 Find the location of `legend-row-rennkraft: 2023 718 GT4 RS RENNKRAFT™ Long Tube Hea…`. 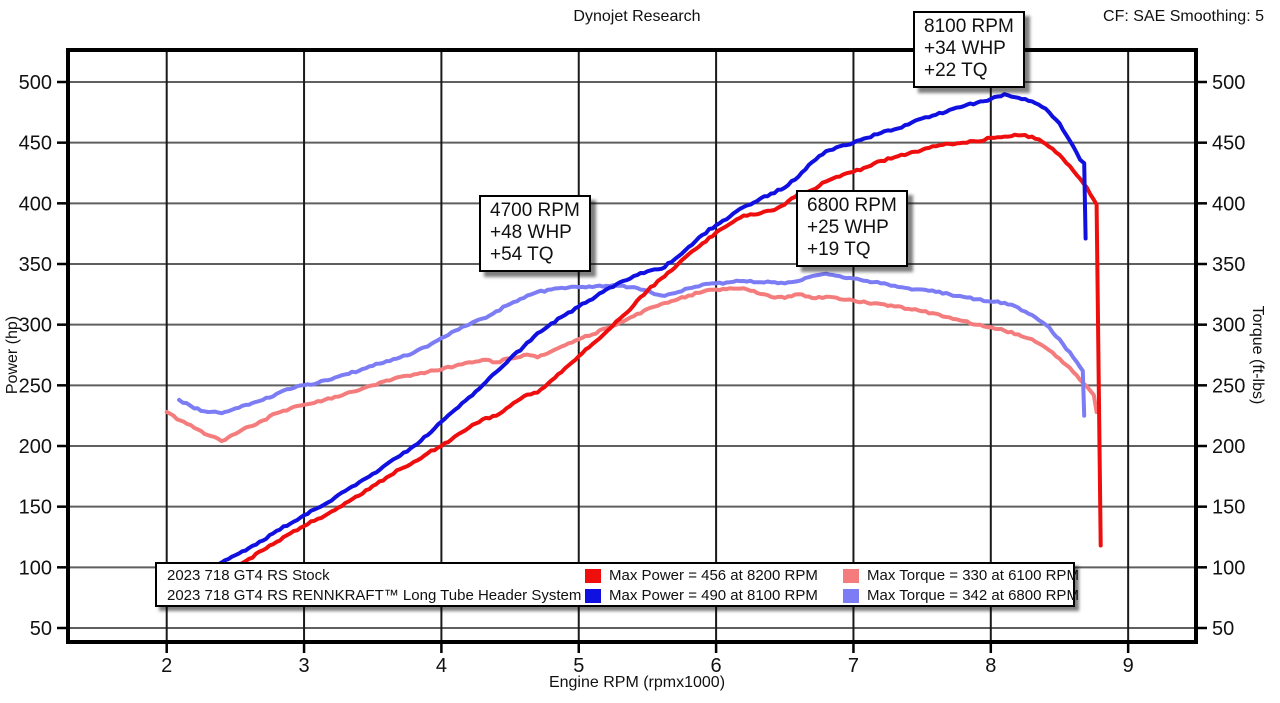

legend-row-rennkraft: 2023 718 GT4 RS RENNKRAFT™ Long Tube Hea… is located at coordinates (618, 596).